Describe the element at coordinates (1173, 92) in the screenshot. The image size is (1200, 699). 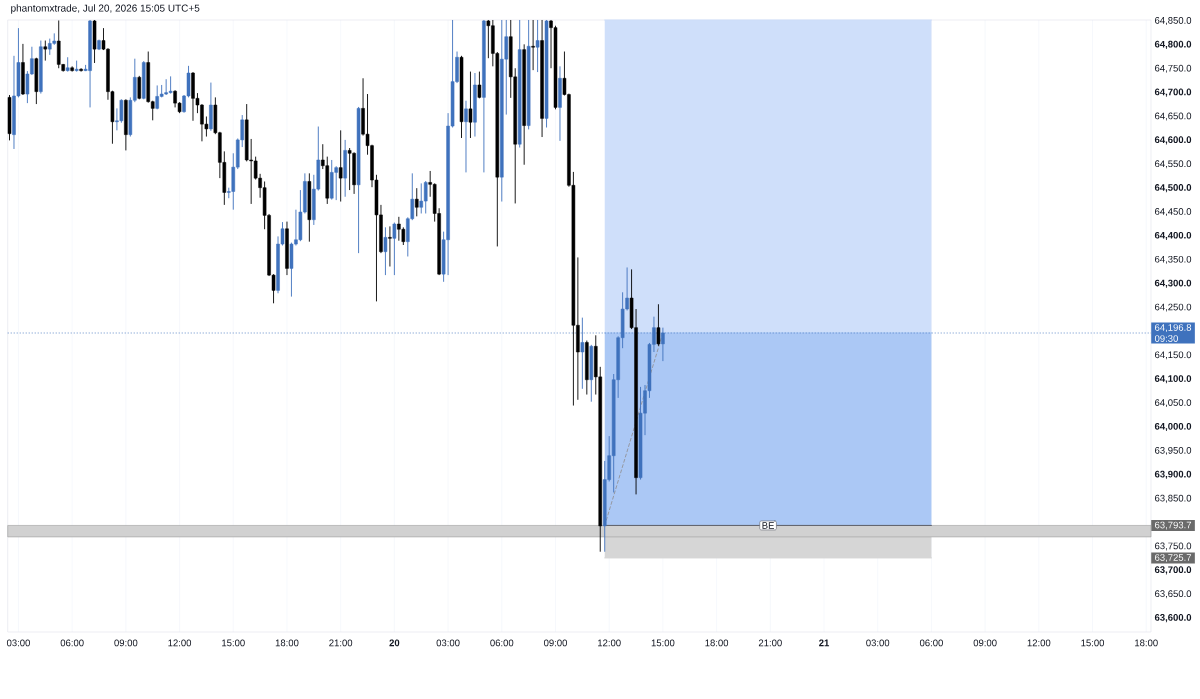
I see `y-tick-label: 64,700.0` at that location.